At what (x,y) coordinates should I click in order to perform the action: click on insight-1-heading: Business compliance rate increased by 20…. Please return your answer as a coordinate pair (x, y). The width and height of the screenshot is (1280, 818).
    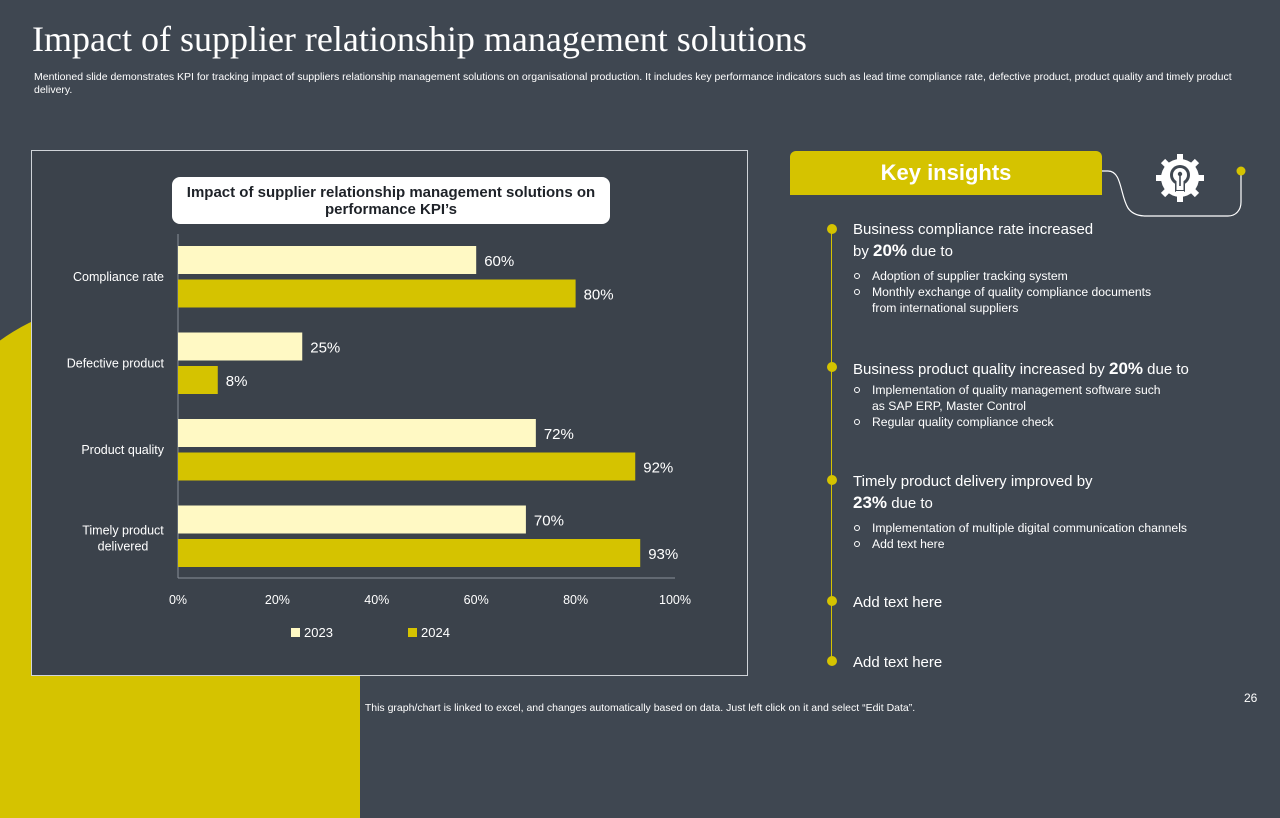
    Looking at the image, I should click on (973, 240).